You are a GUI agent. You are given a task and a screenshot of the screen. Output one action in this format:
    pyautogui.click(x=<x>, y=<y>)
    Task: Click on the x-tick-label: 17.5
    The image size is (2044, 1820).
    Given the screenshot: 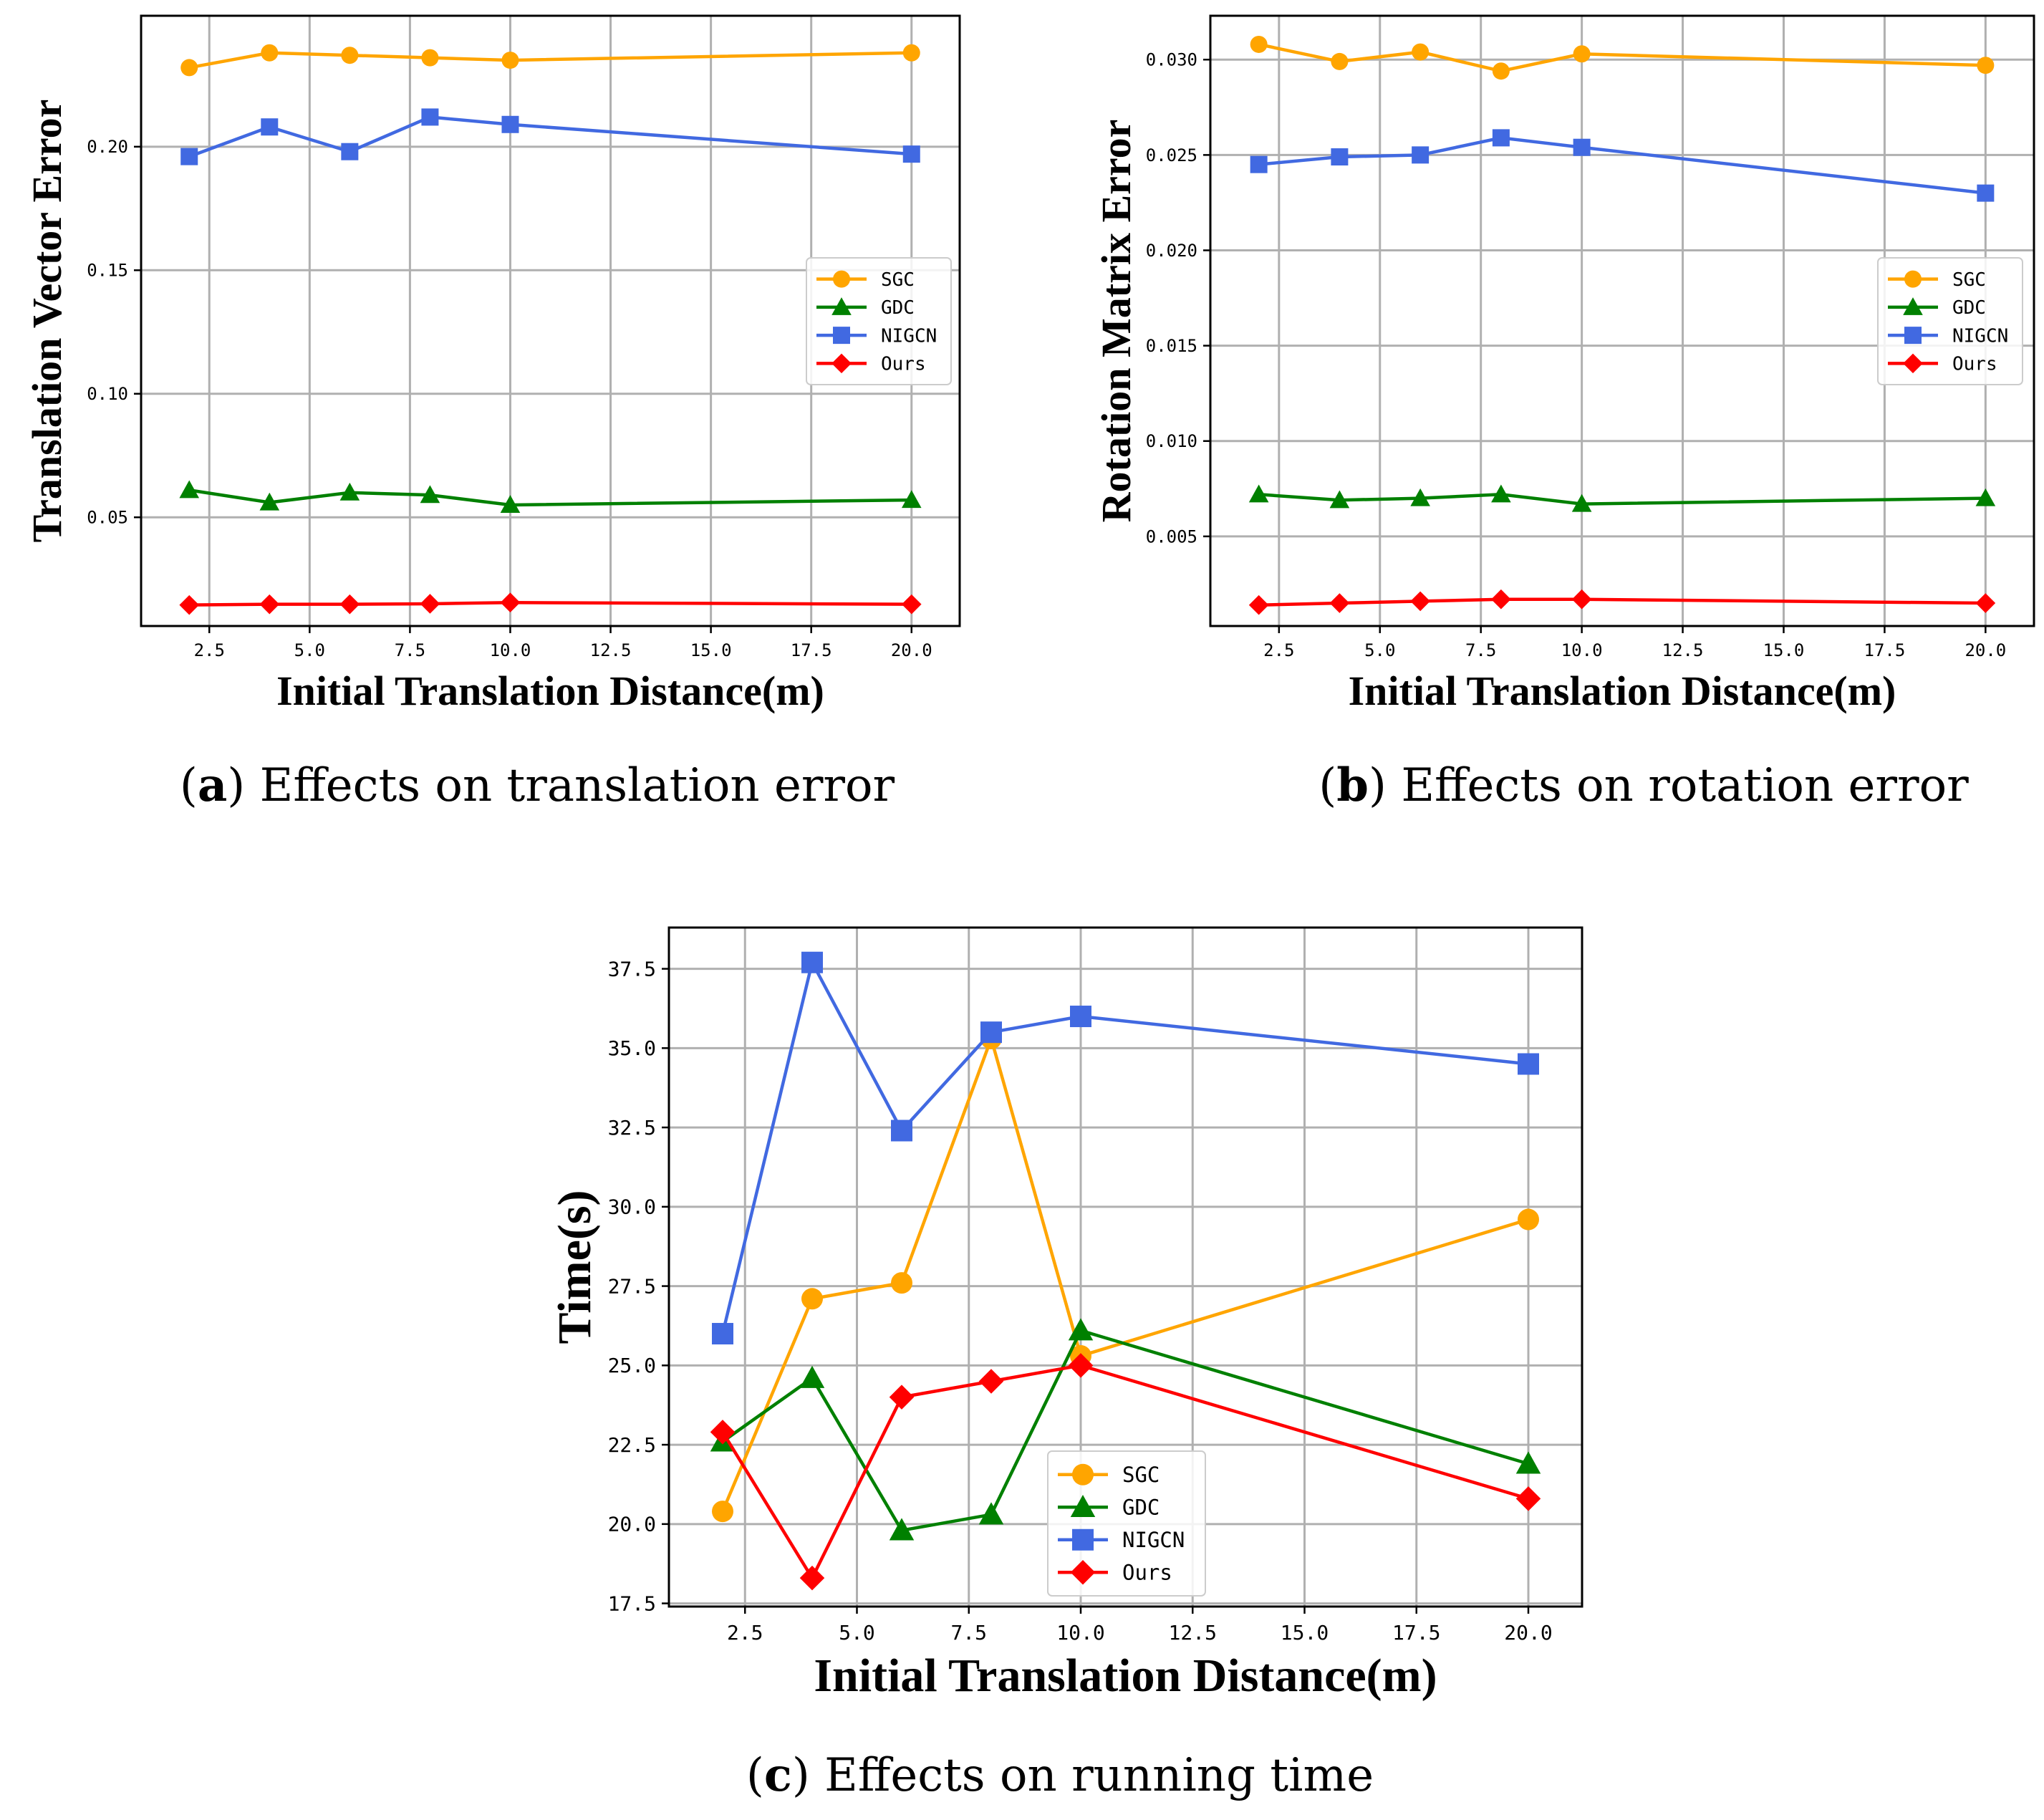 What is the action you would take?
    pyautogui.click(x=1885, y=650)
    